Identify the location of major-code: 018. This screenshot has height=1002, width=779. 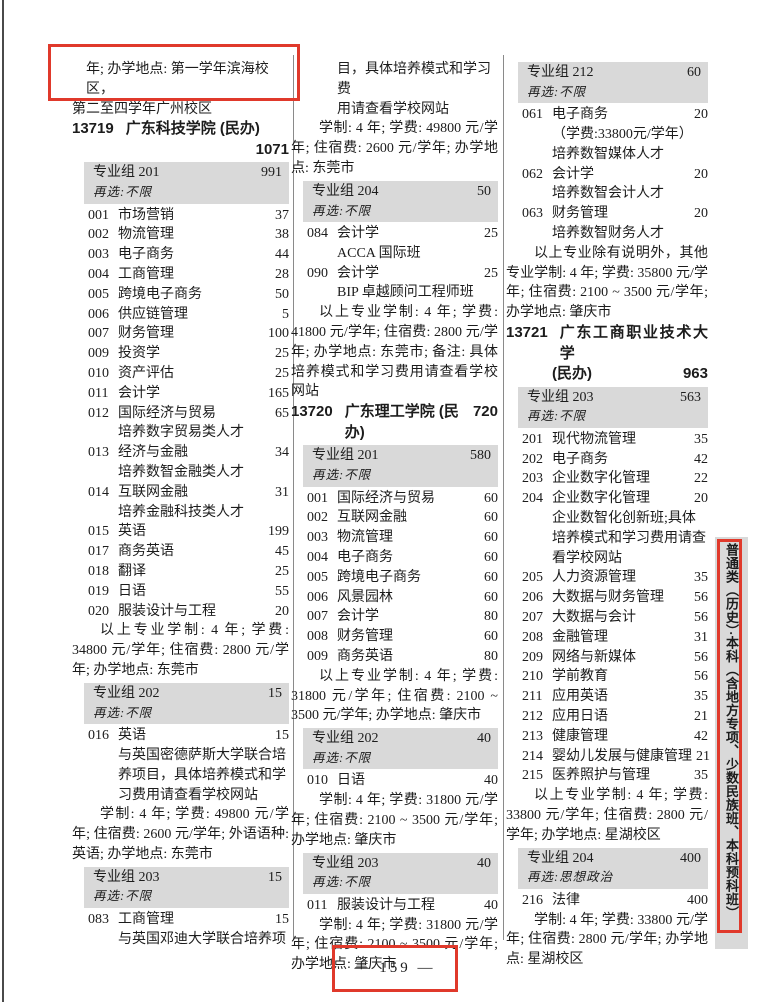
(98, 572).